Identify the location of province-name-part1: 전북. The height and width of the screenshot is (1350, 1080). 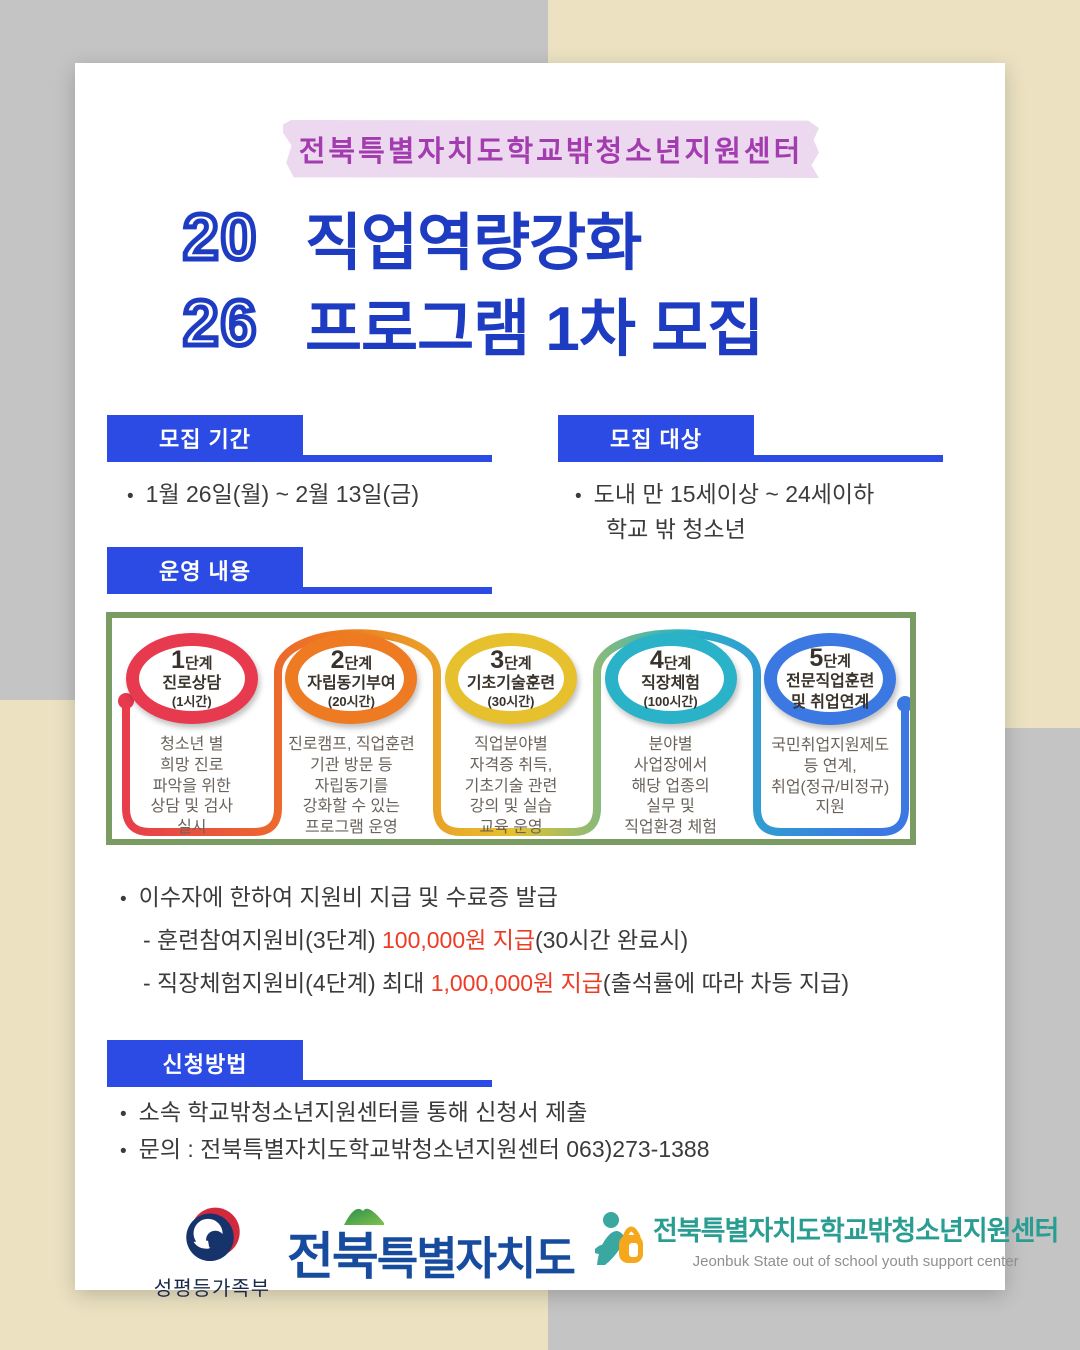
(333, 1256).